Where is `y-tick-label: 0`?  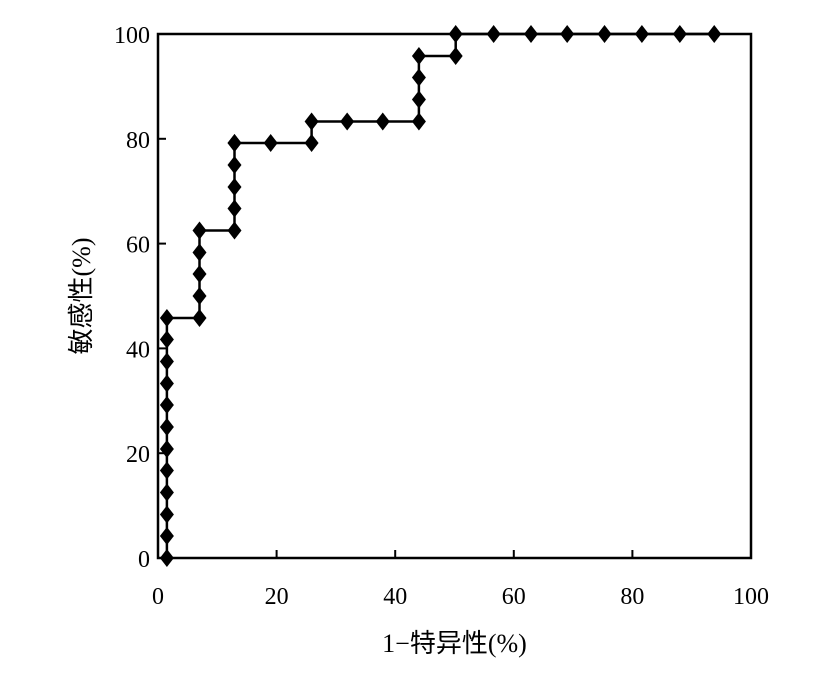 y-tick-label: 0 is located at coordinates (144, 560).